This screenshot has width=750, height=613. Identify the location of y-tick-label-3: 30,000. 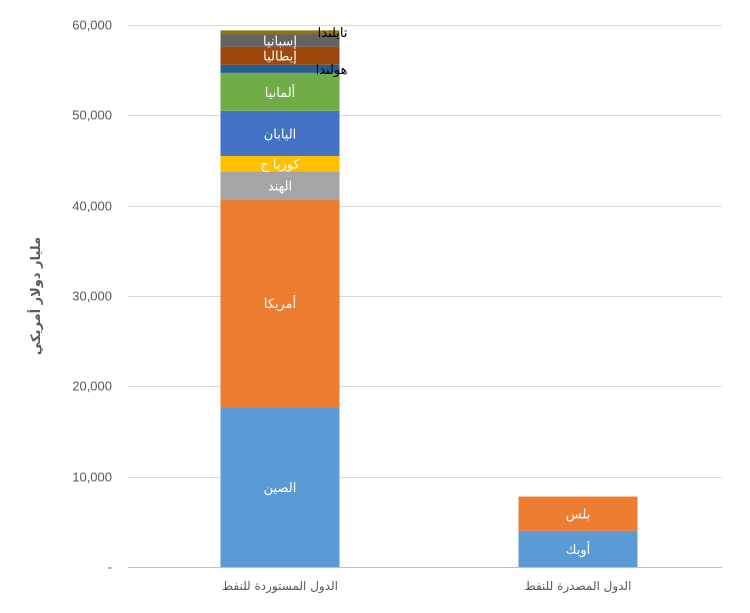
(92, 296).